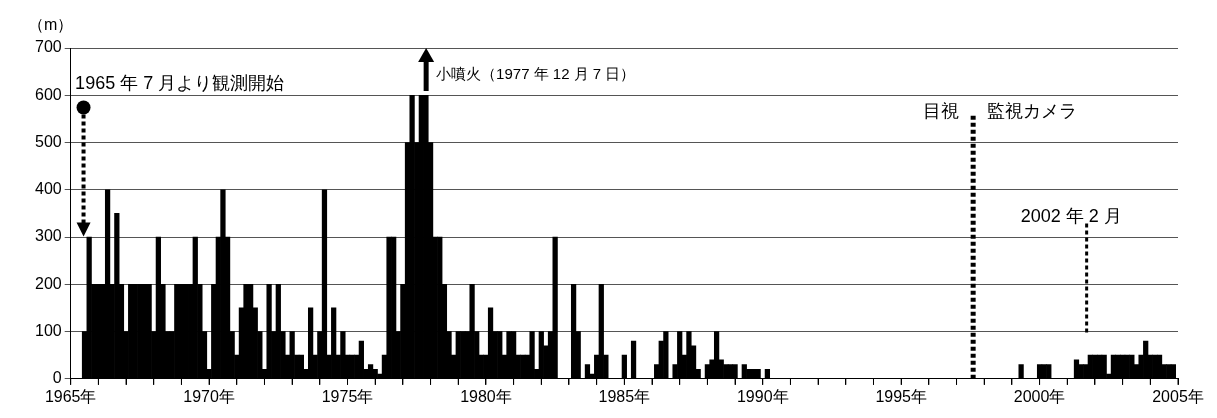 The width and height of the screenshot is (1217, 418). I want to click on x-tick-label: 2000年, so click(1039, 396).